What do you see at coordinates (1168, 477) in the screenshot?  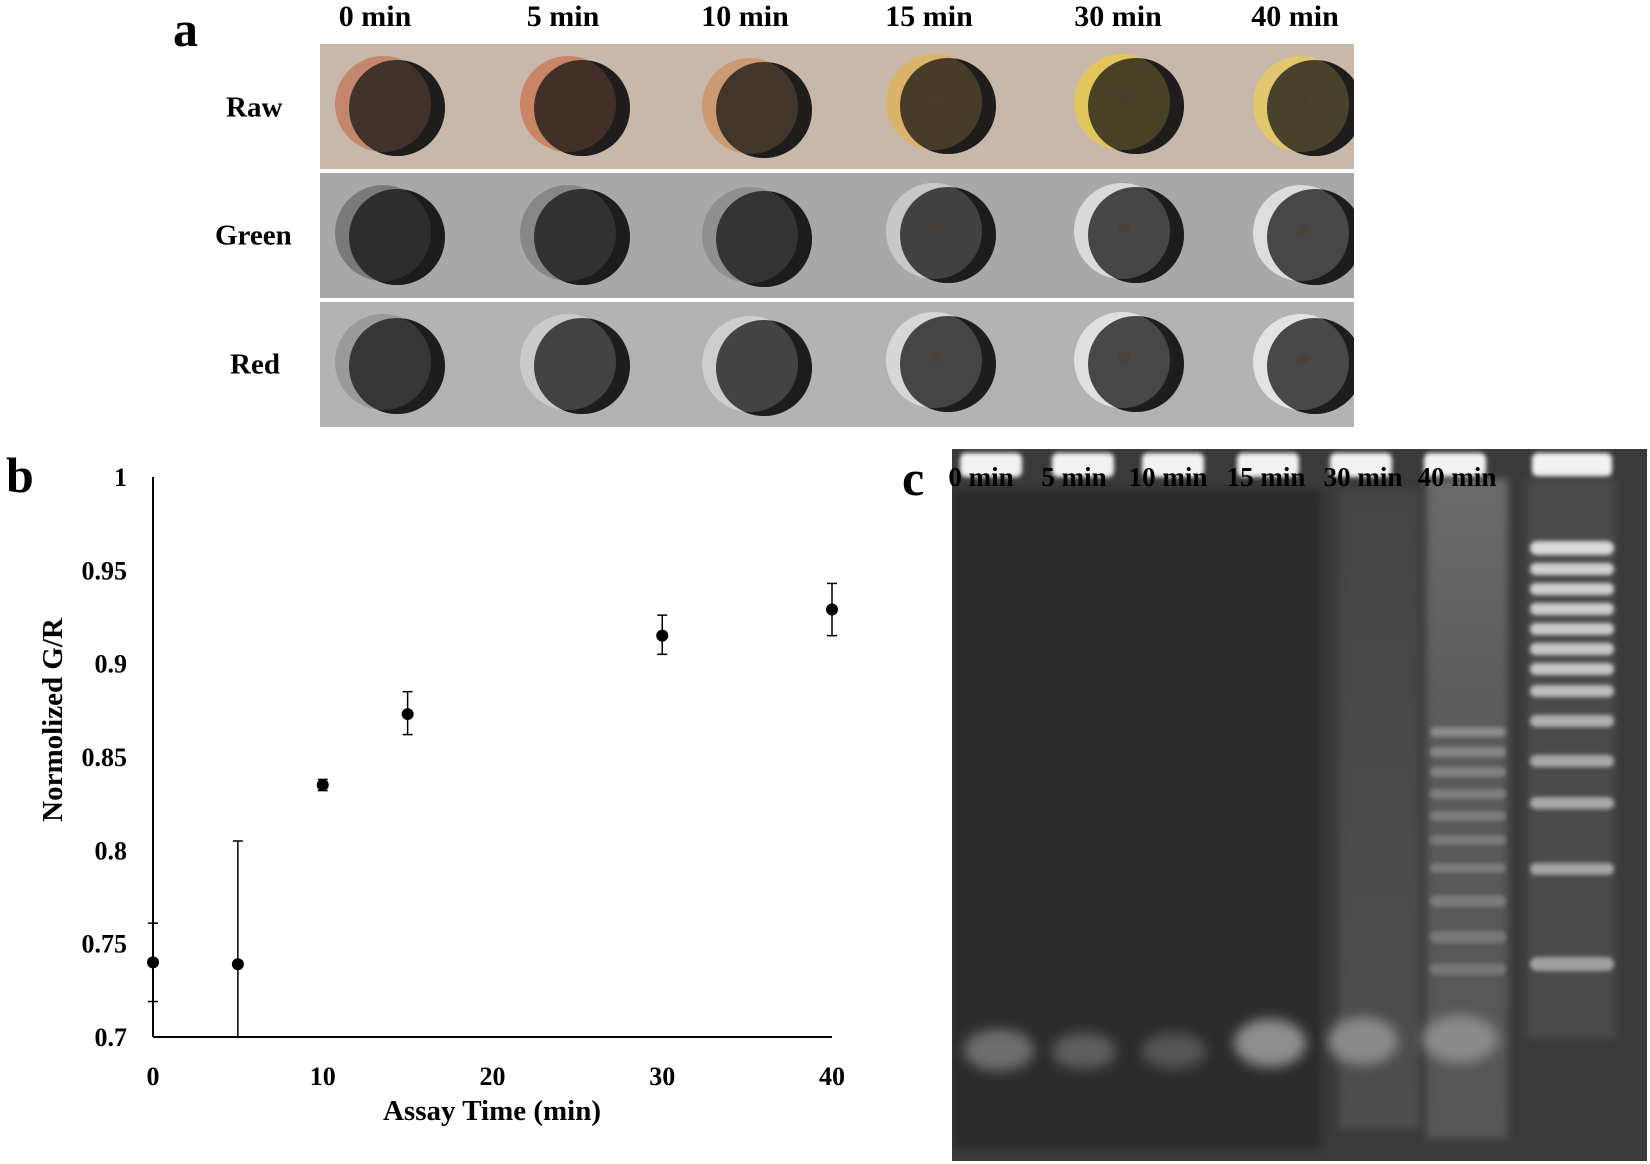 I see `gel-lane-label-10: 10 min` at bounding box center [1168, 477].